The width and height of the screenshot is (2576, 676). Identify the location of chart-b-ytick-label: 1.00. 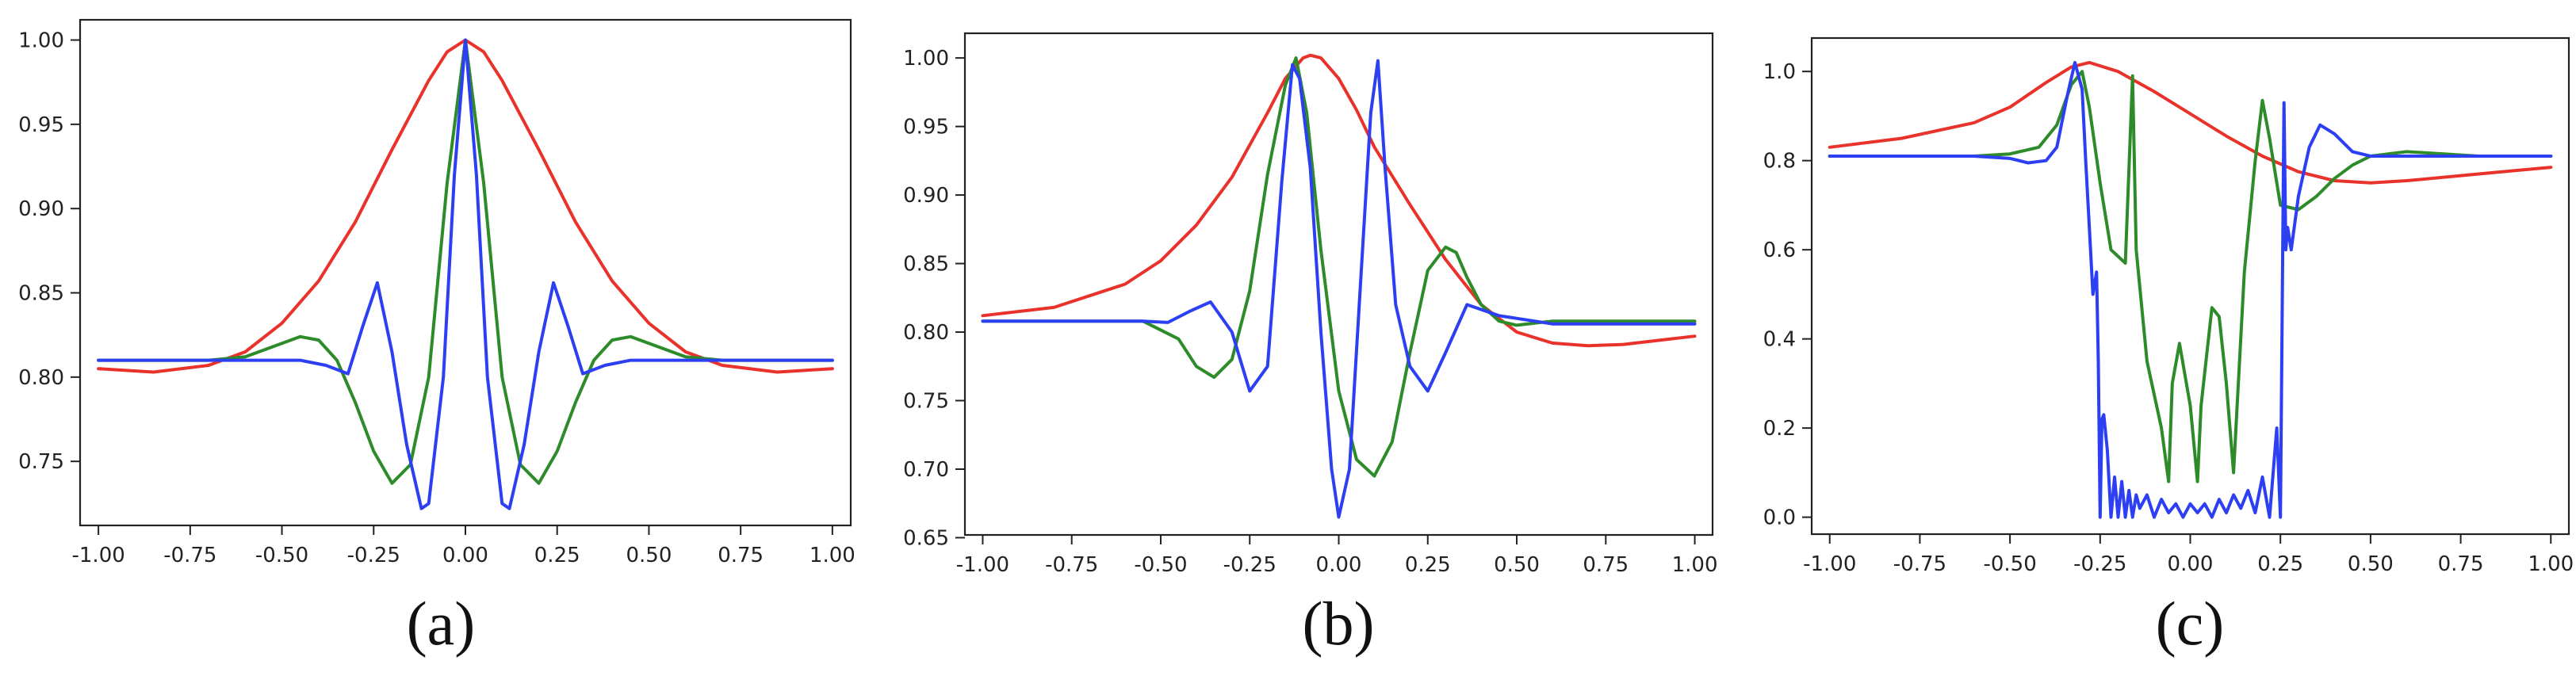
(926, 59).